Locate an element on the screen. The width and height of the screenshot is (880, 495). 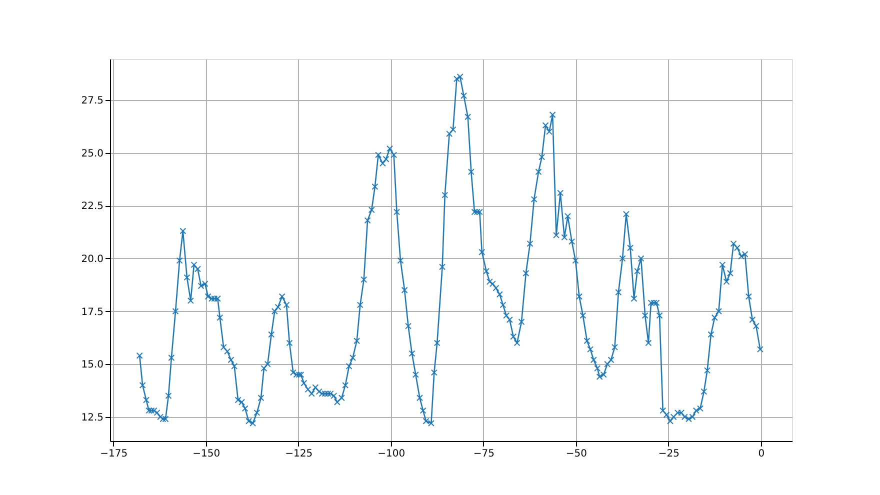
x-tick-label: −75 is located at coordinates (483, 454).